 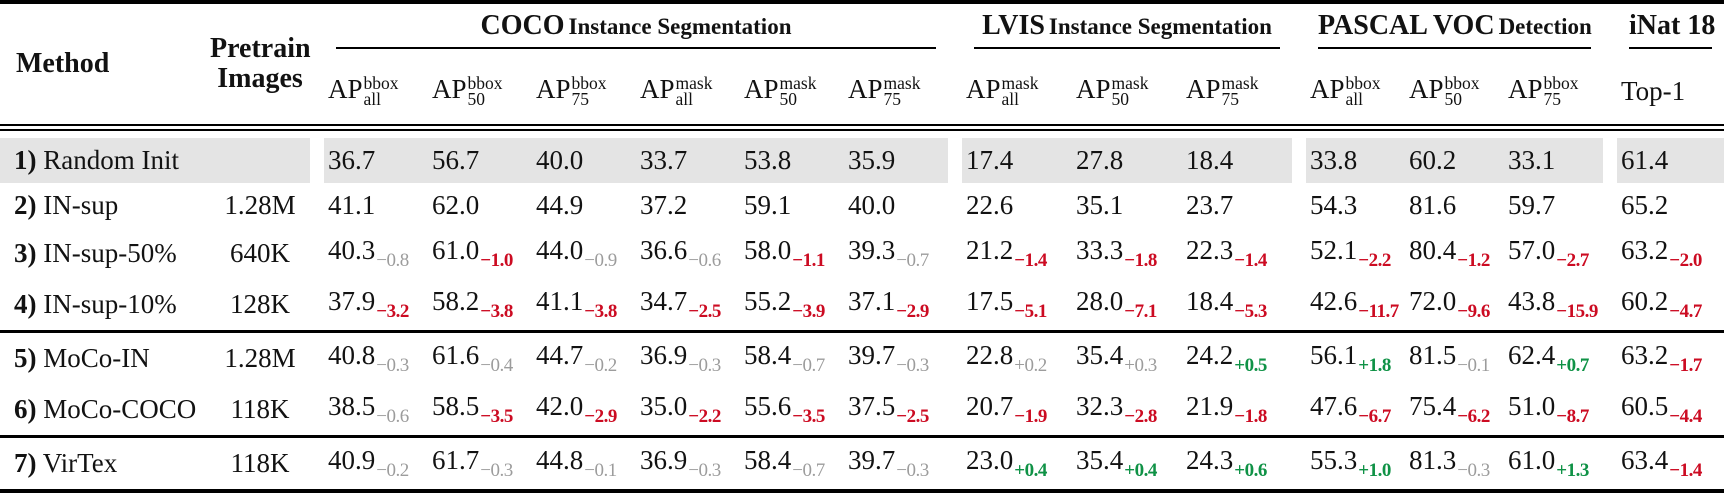 What do you see at coordinates (862, 132) in the screenshot?
I see `gap-cell` at bounding box center [862, 132].